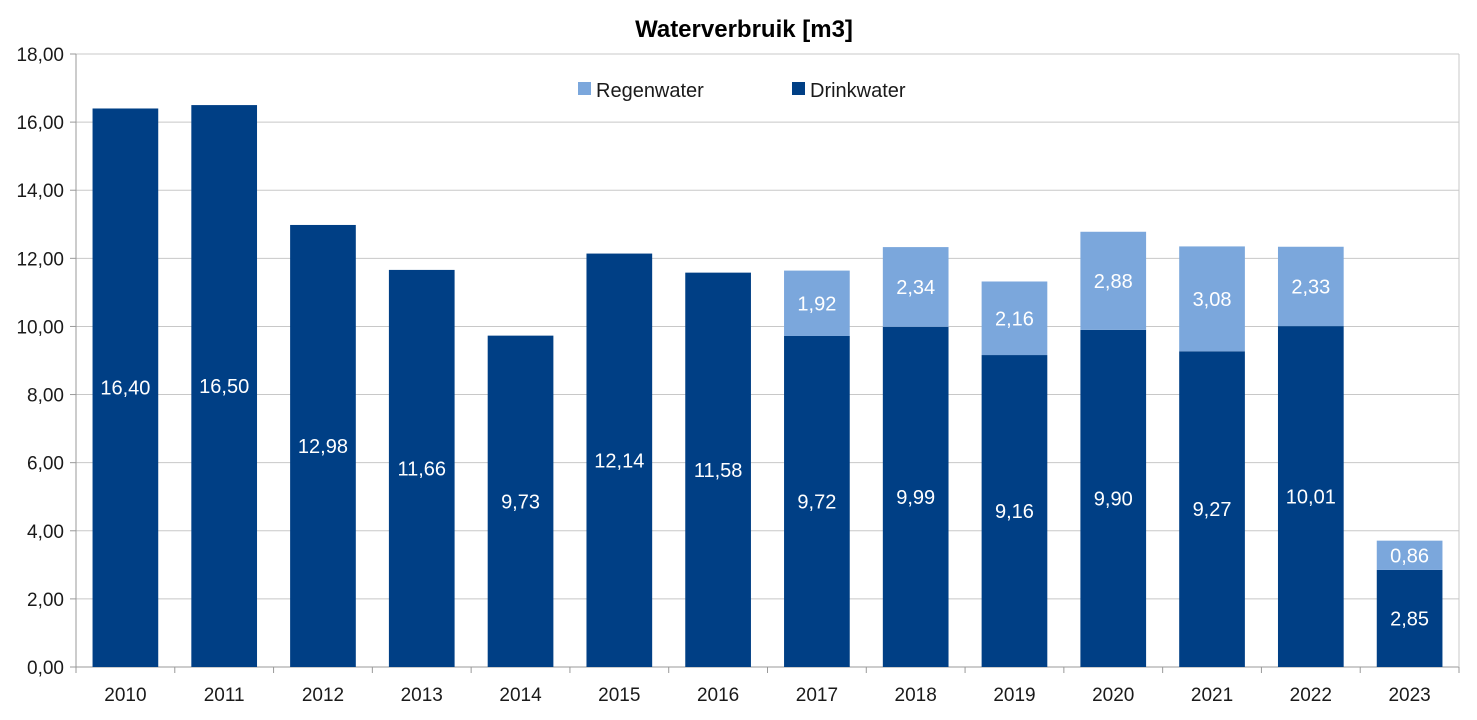 The image size is (1477, 720). What do you see at coordinates (1409, 695) in the screenshot?
I see `x-tick-label: 2023` at bounding box center [1409, 695].